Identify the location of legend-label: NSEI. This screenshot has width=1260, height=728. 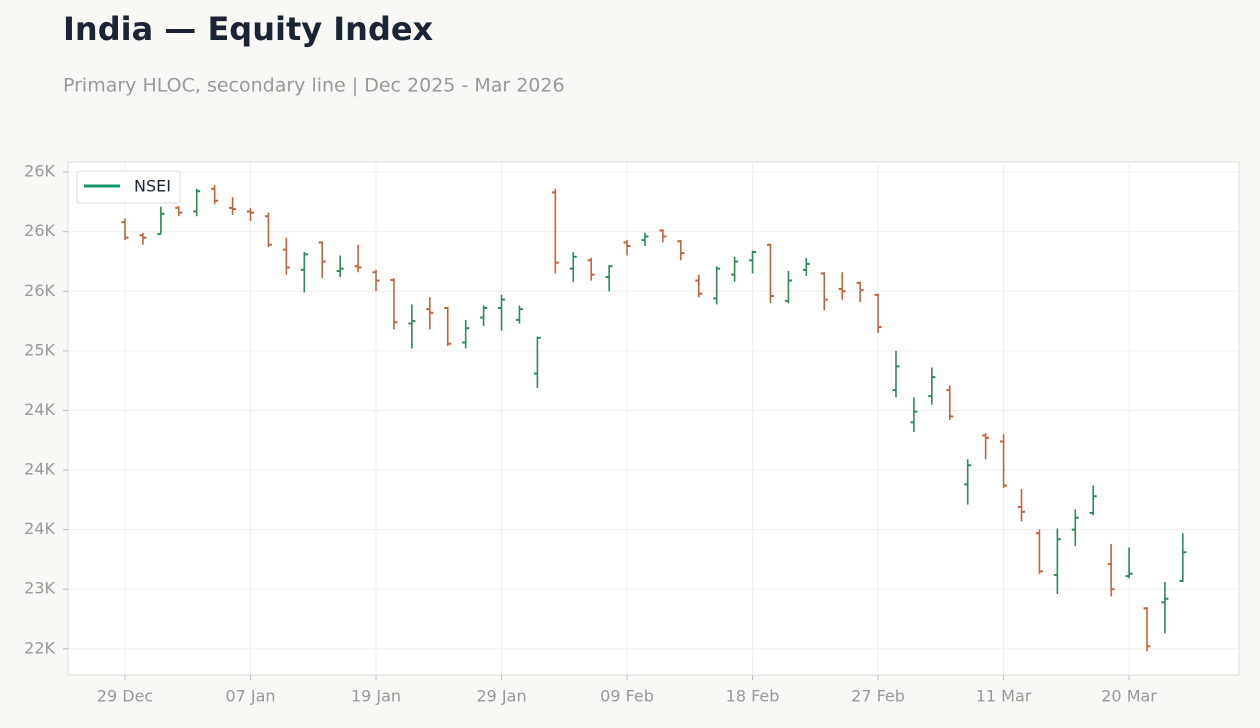
(152, 186).